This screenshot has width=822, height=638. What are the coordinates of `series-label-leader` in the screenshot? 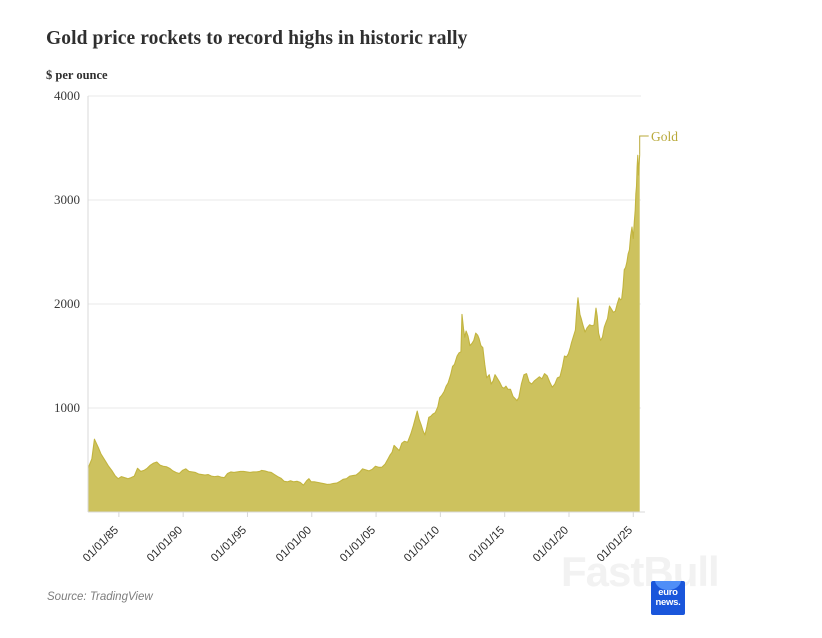 It's located at (644, 145).